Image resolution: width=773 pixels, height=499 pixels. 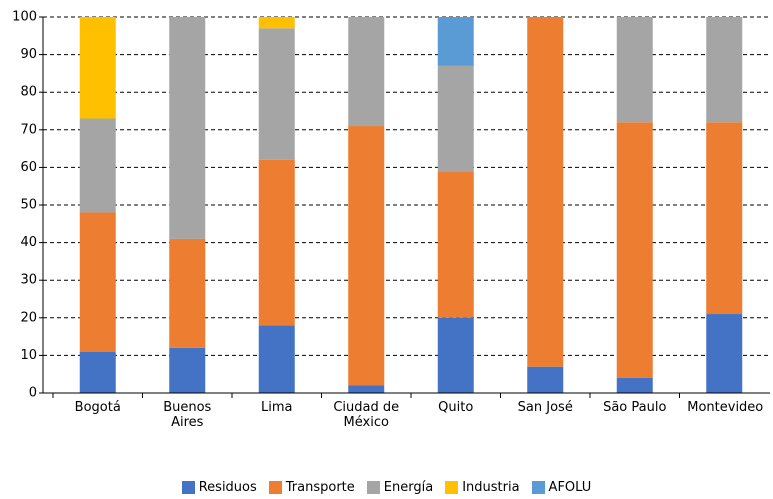 I want to click on y-tick-label: 20, so click(x=28, y=317).